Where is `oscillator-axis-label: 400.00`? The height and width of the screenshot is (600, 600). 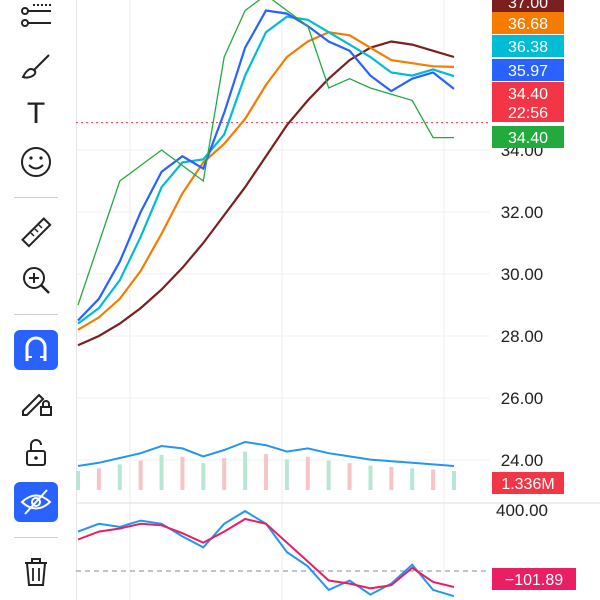 oscillator-axis-label: 400.00 is located at coordinates (522, 510).